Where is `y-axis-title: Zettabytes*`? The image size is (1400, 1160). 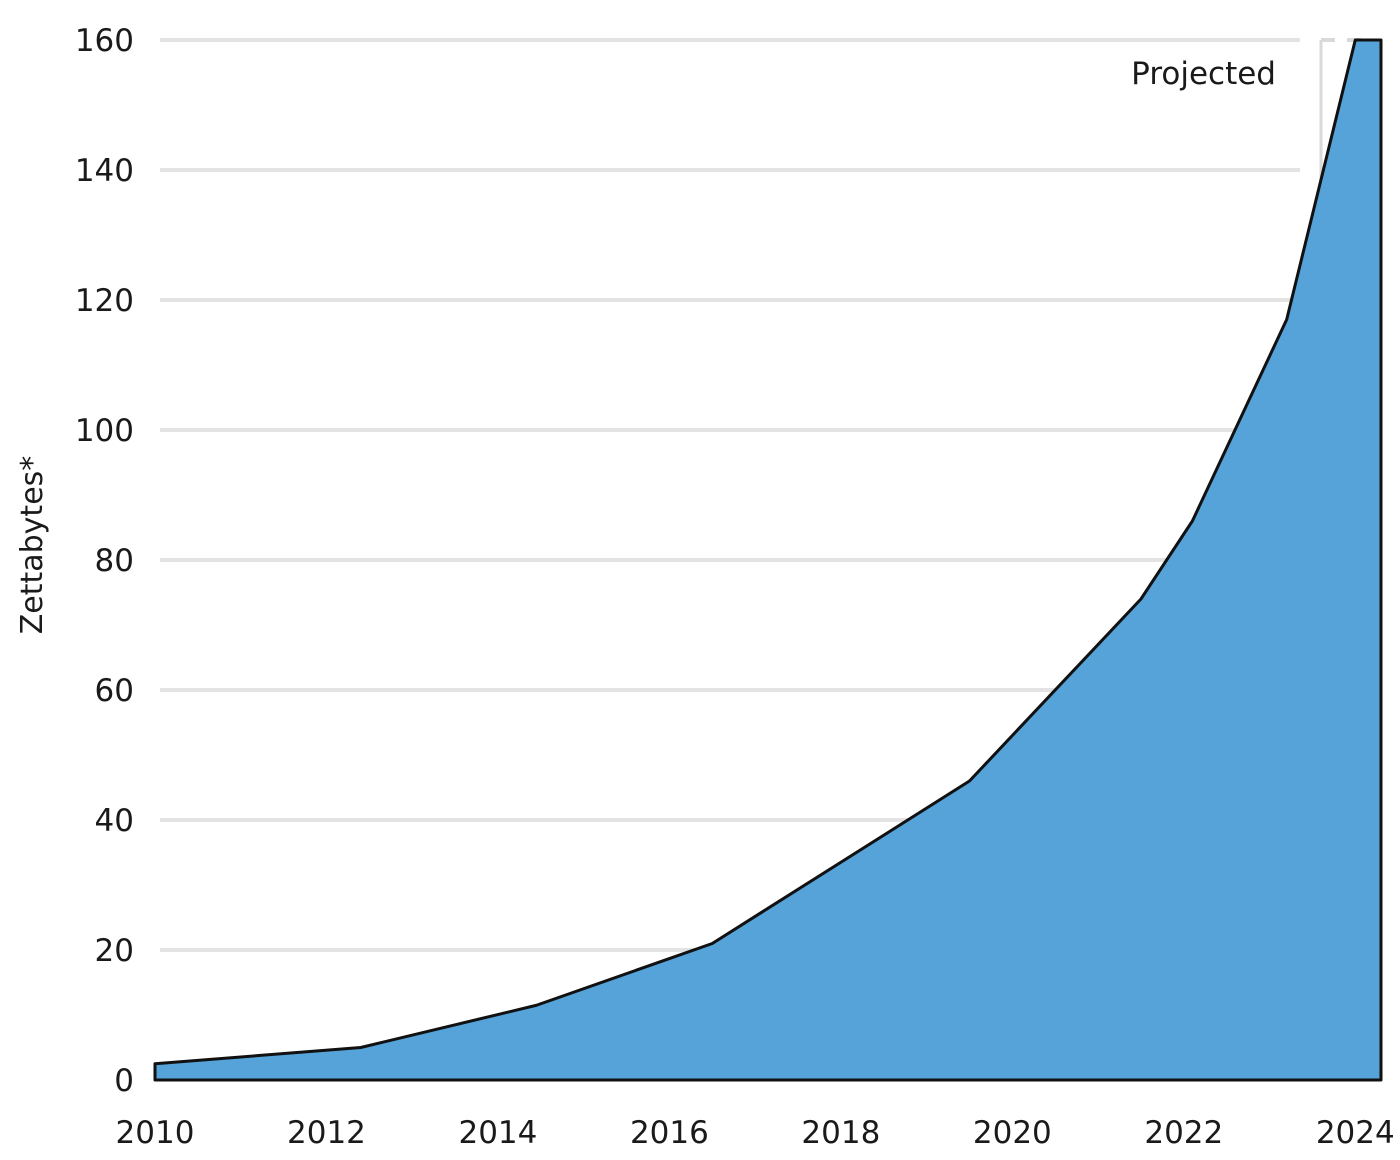 y-axis-title: Zettabytes* is located at coordinates (32, 545).